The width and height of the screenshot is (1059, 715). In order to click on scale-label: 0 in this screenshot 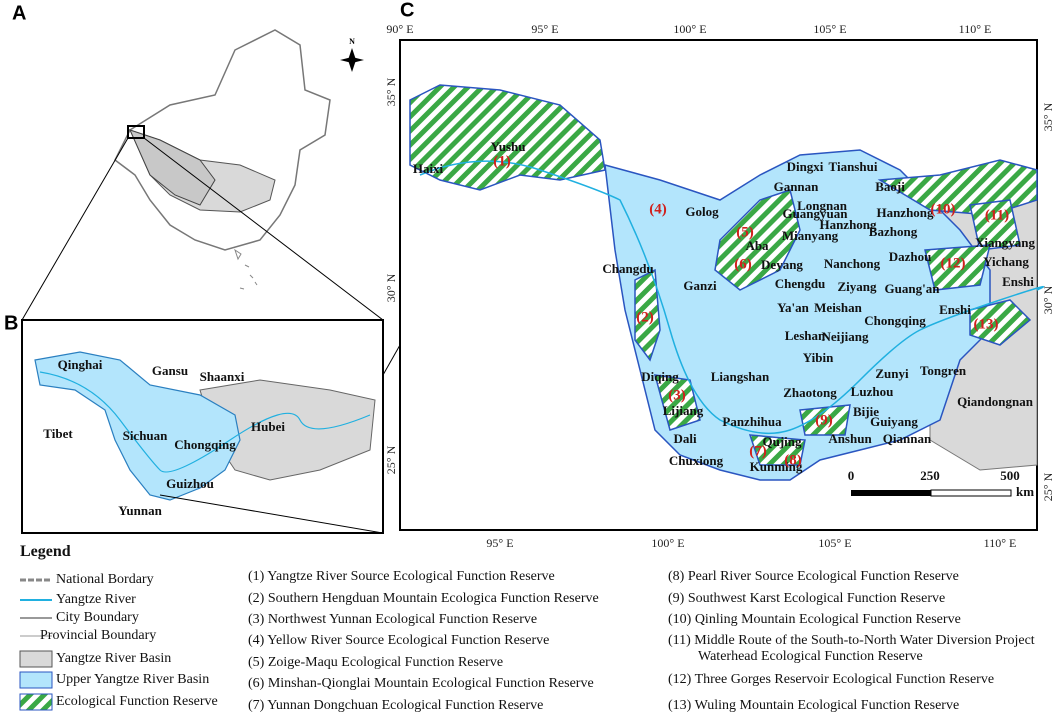, I will do `click(851, 475)`.